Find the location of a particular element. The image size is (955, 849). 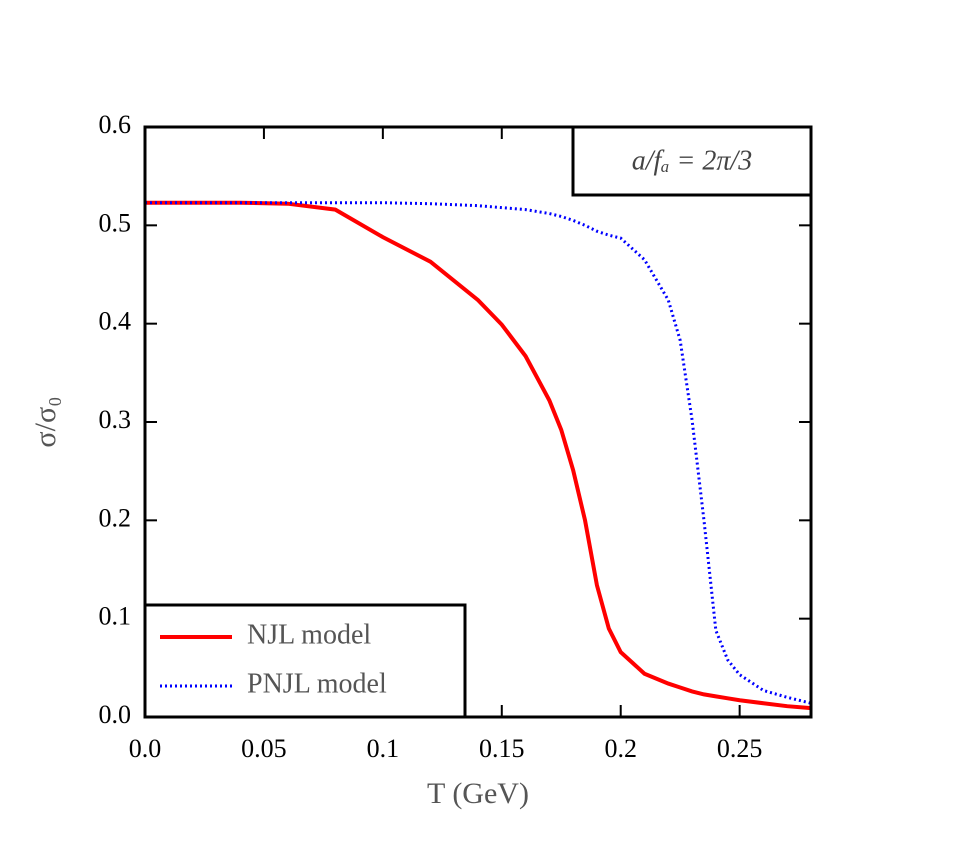

annotation: a/fₐ = 2π/3 is located at coordinates (692, 160).